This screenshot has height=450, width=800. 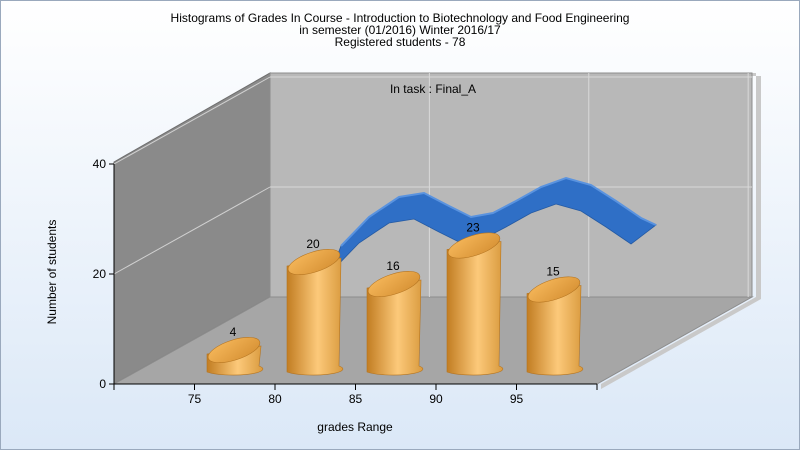 I want to click on x-axis-label: grades Range, so click(x=355, y=427).